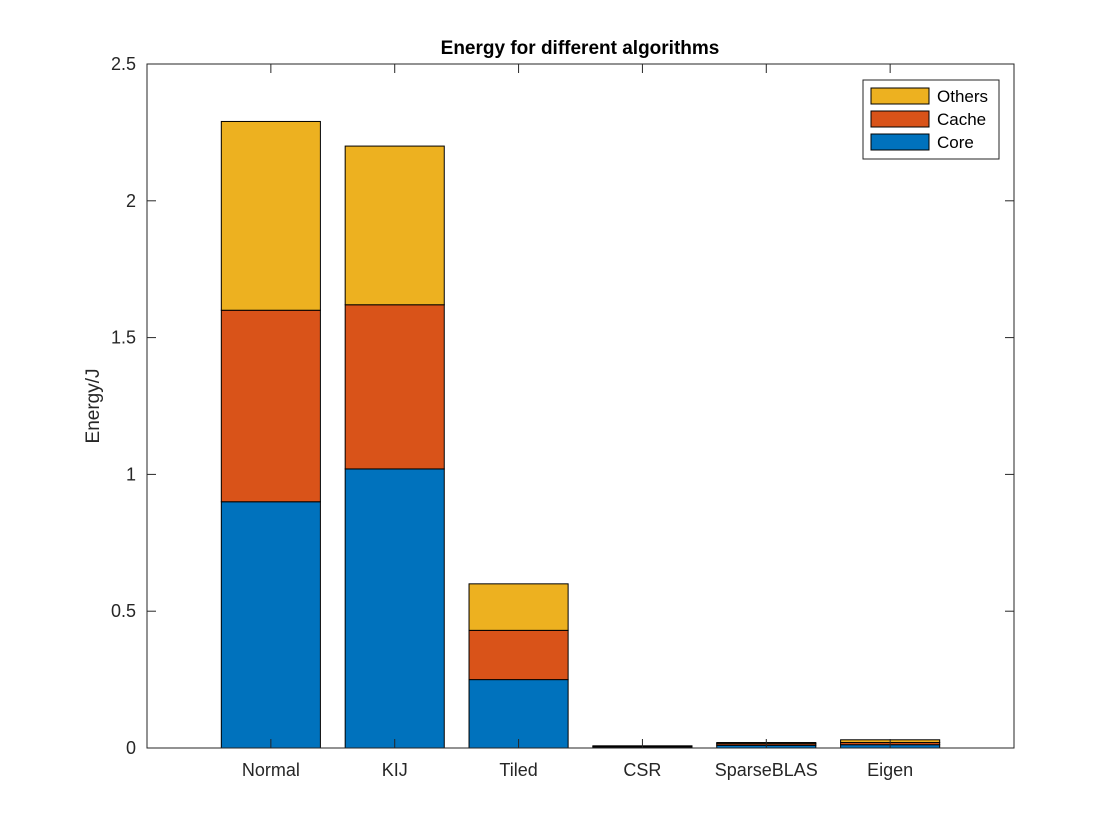 This screenshot has height=840, width=1120. What do you see at coordinates (900, 142) in the screenshot?
I see `legend-swatch-core` at bounding box center [900, 142].